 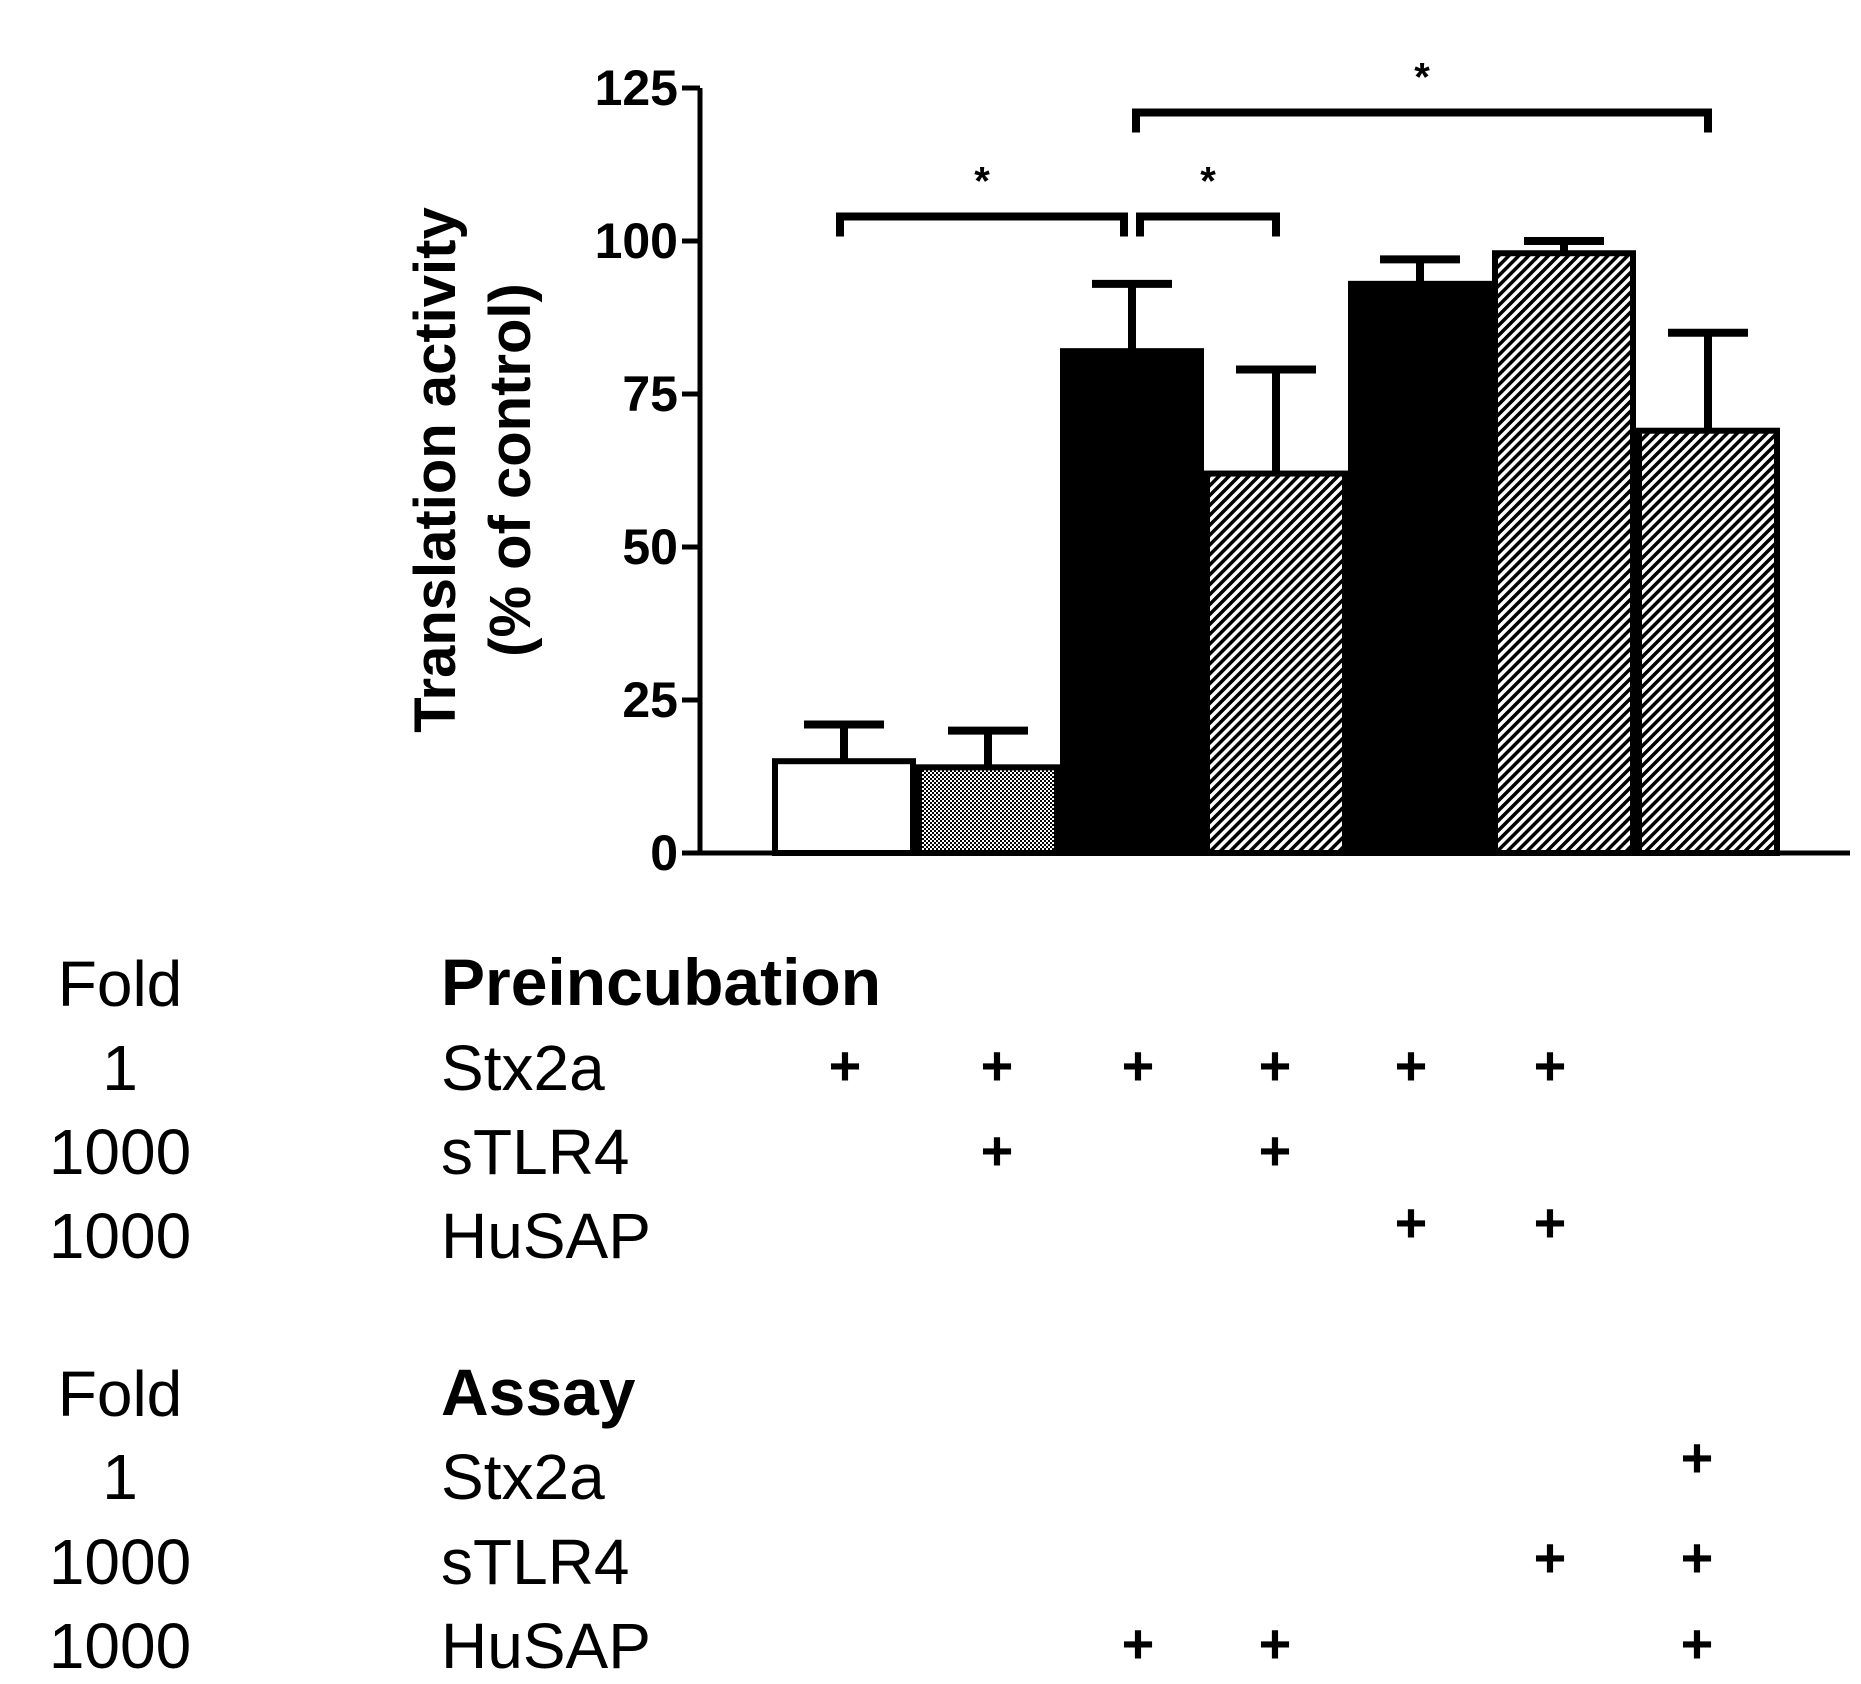 I want to click on y-tick-label: 0, so click(x=664, y=853).